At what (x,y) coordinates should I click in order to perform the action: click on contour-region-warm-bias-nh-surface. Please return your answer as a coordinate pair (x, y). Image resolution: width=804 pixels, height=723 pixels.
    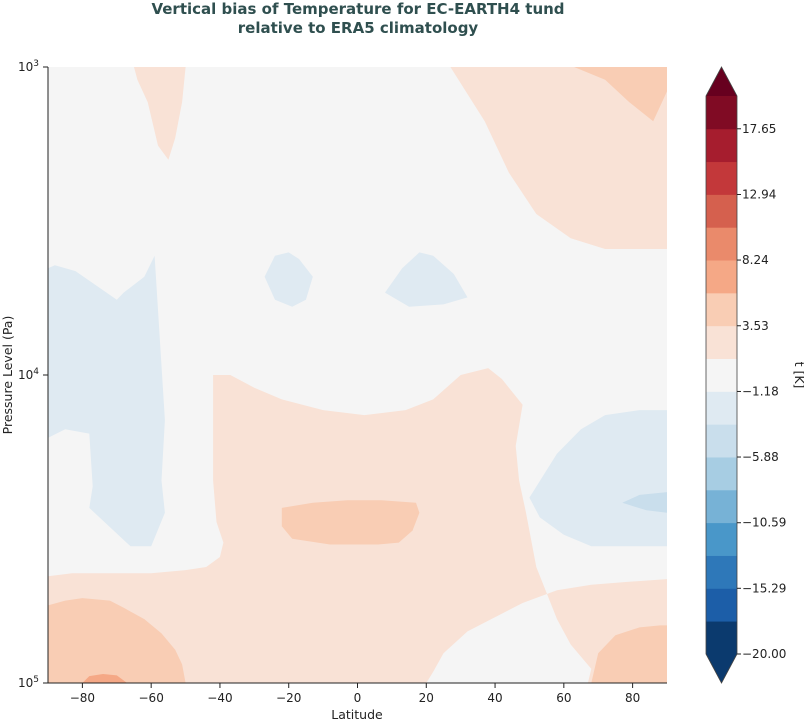
    Looking at the image, I should click on (629, 654).